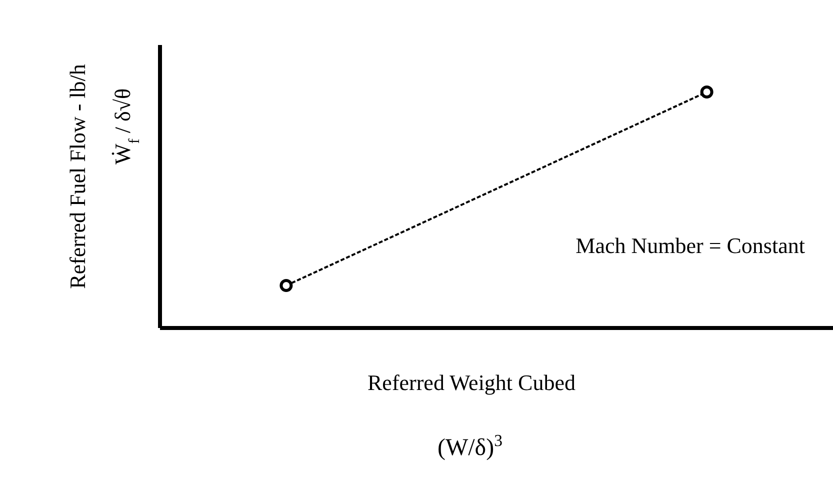 Image resolution: width=833 pixels, height=493 pixels. What do you see at coordinates (690, 245) in the screenshot?
I see `annotation: Mach Number = Constant` at bounding box center [690, 245].